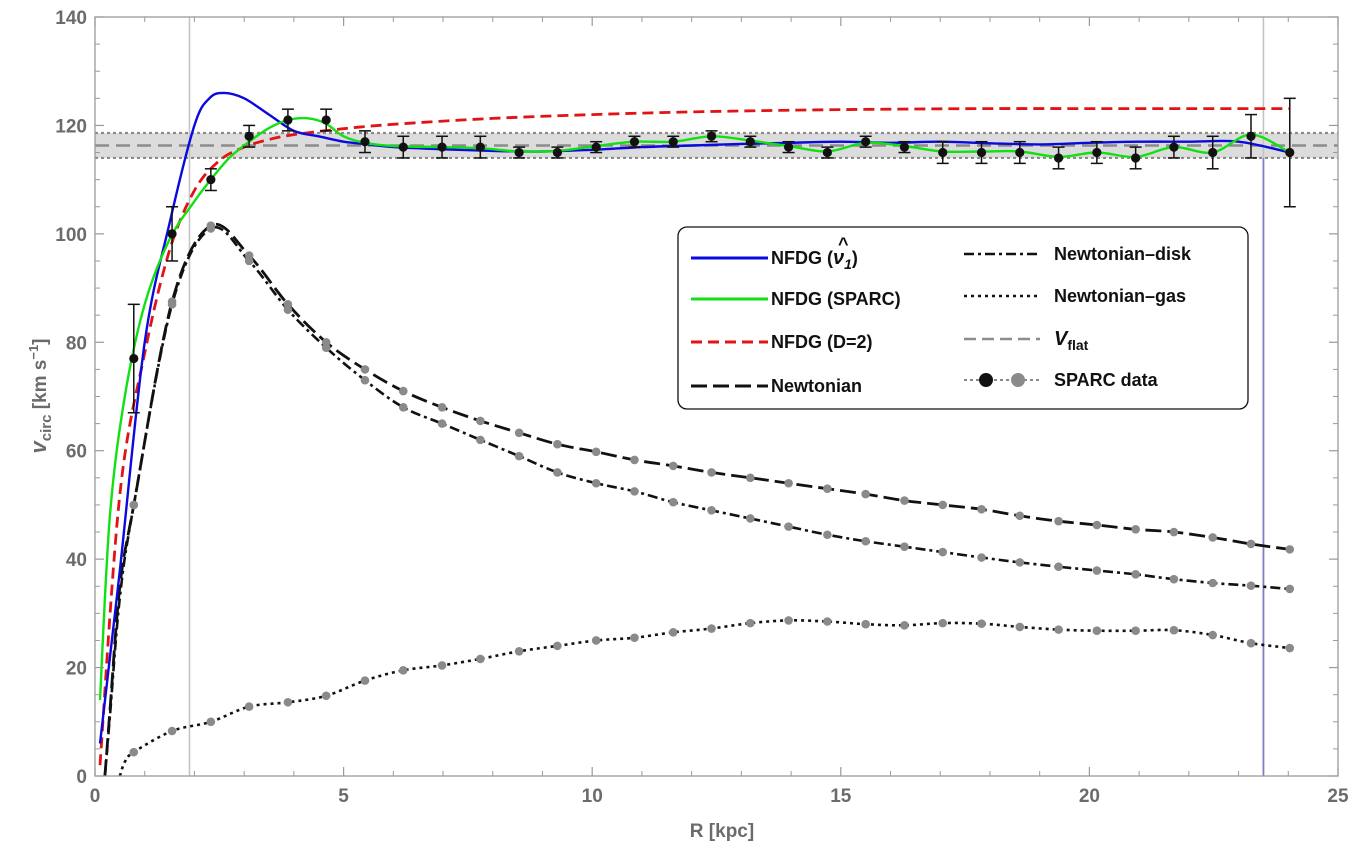 The width and height of the screenshot is (1364, 848). What do you see at coordinates (71, 126) in the screenshot?
I see `y-tick-label: 120` at bounding box center [71, 126].